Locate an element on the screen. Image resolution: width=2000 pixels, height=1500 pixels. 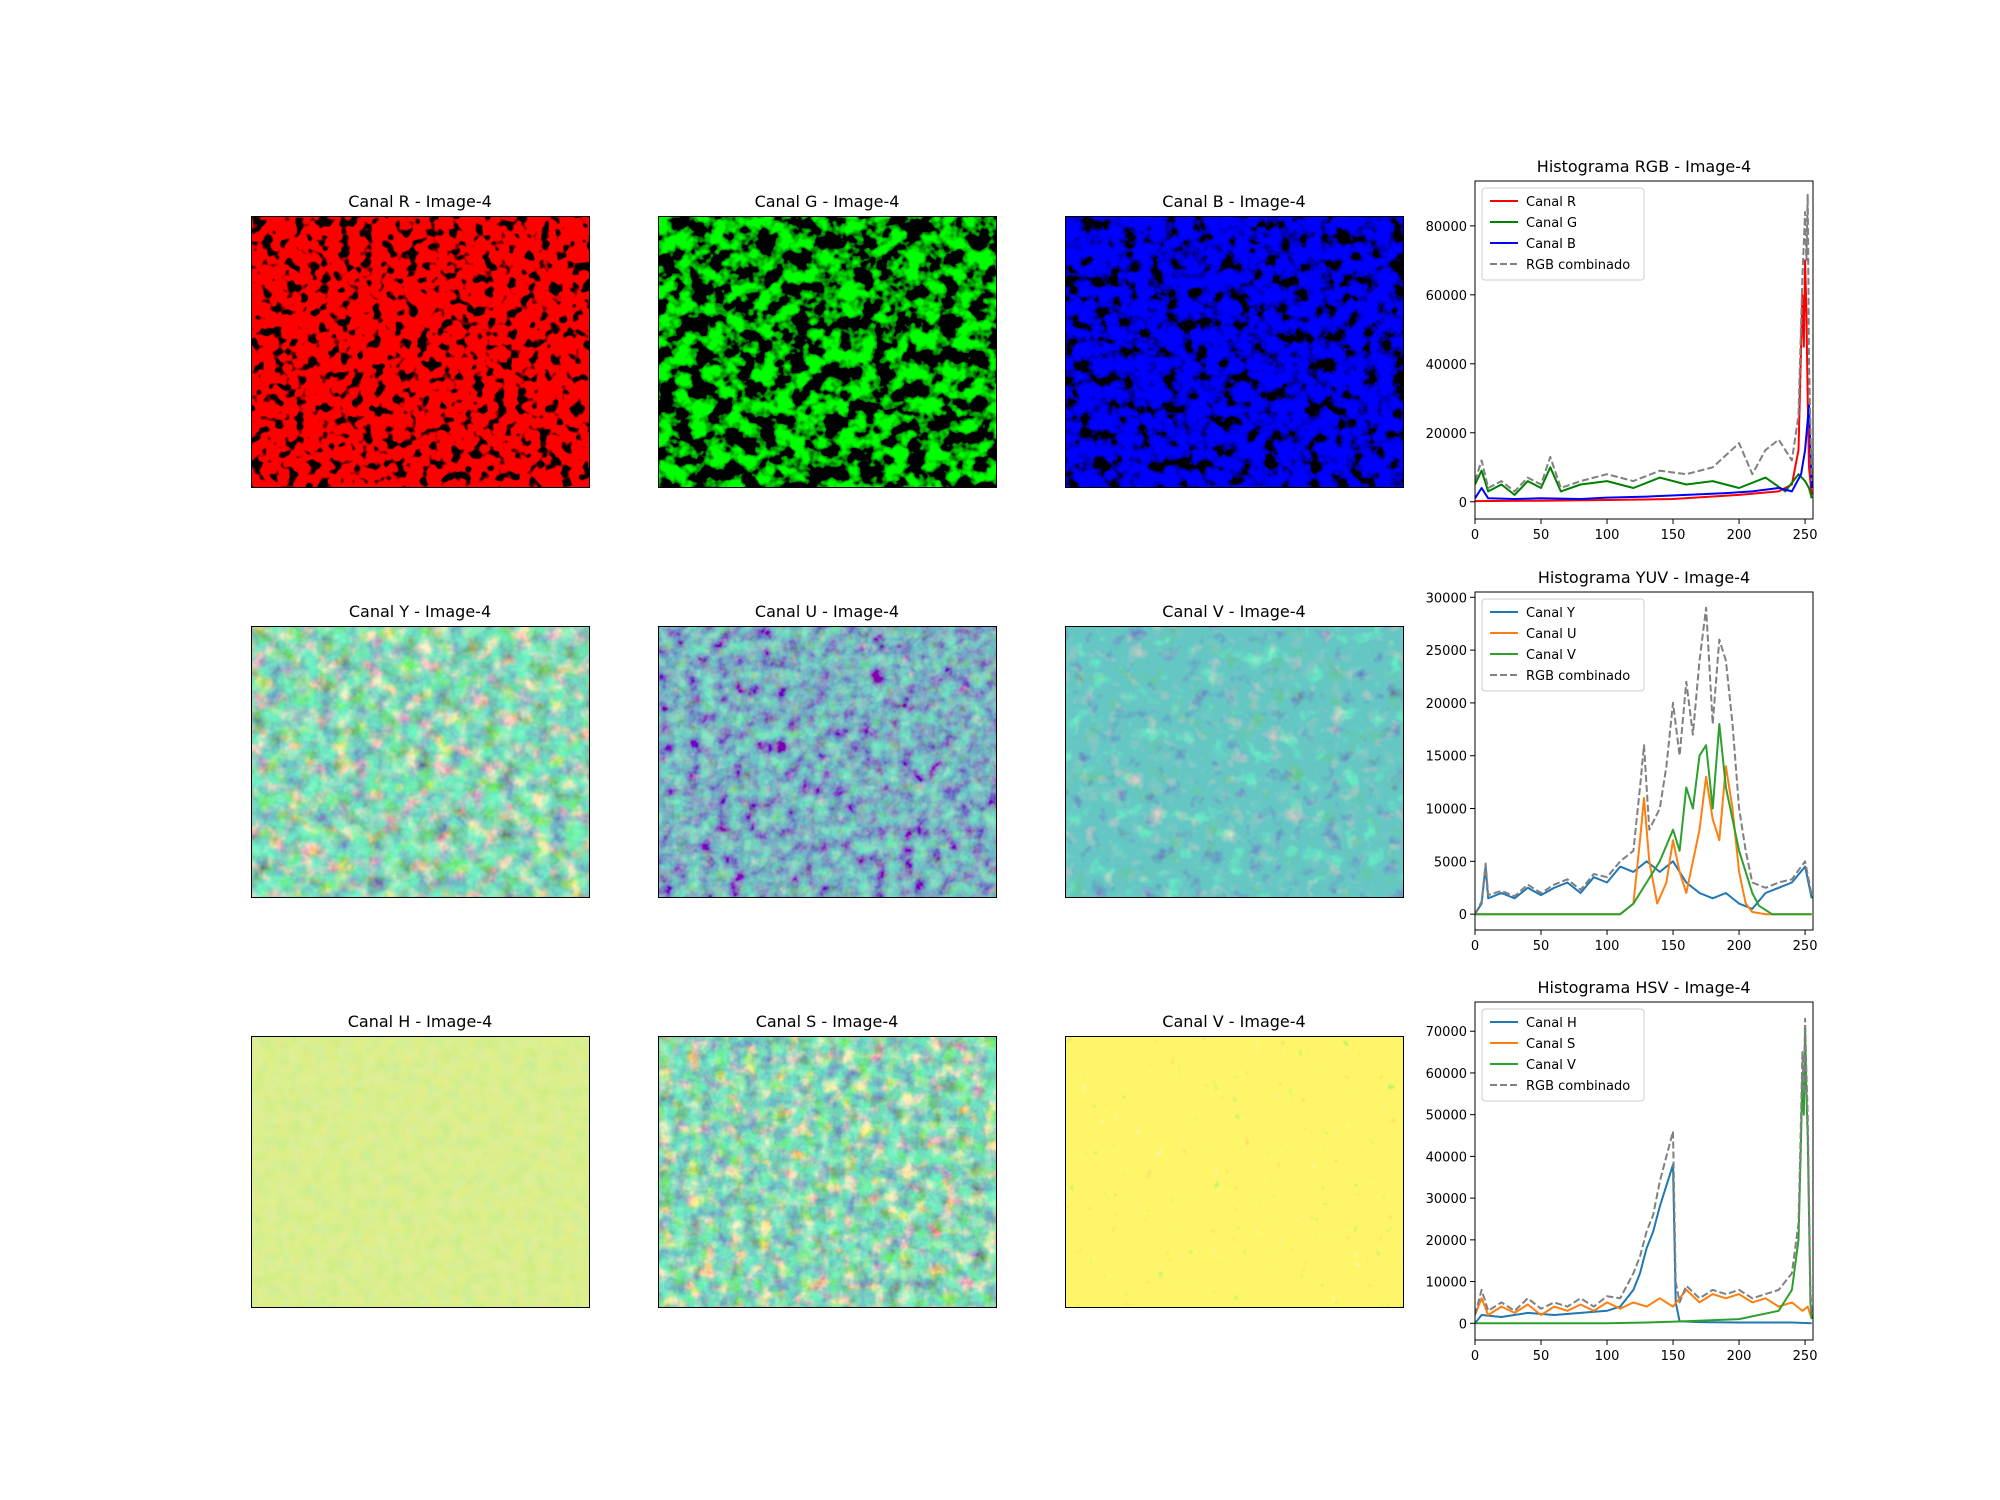
chart-title: Histograma RGB - Image-4 is located at coordinates (1644, 166).